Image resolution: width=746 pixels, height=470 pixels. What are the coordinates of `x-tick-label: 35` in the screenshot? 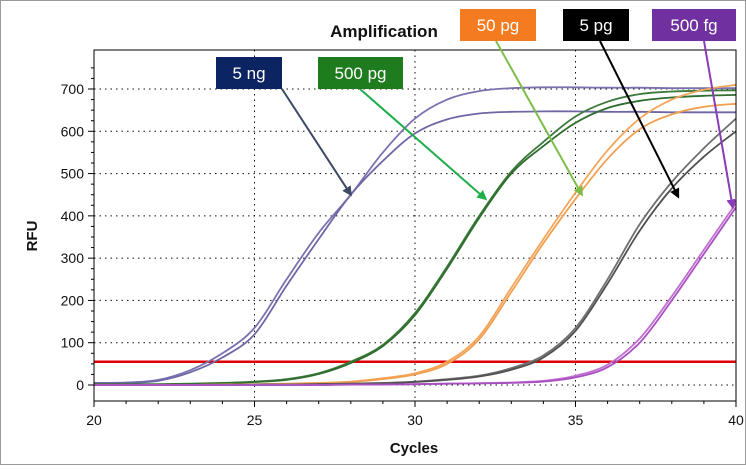 It's located at (576, 420).